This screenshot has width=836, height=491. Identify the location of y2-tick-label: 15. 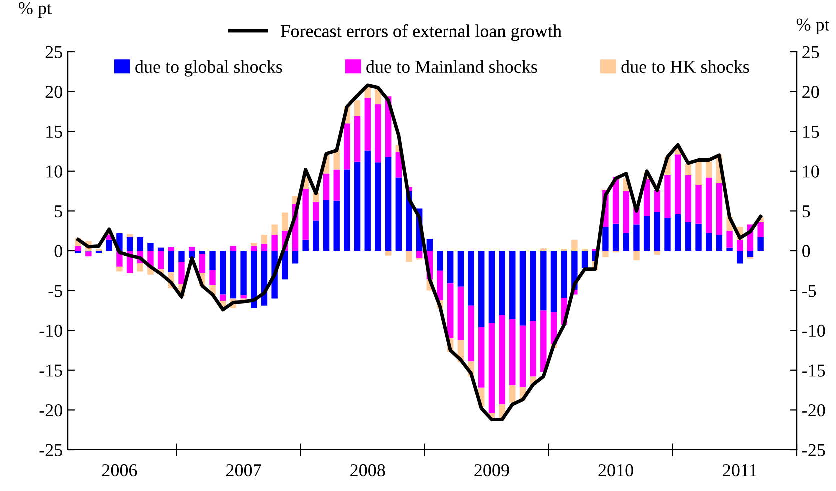
(811, 132).